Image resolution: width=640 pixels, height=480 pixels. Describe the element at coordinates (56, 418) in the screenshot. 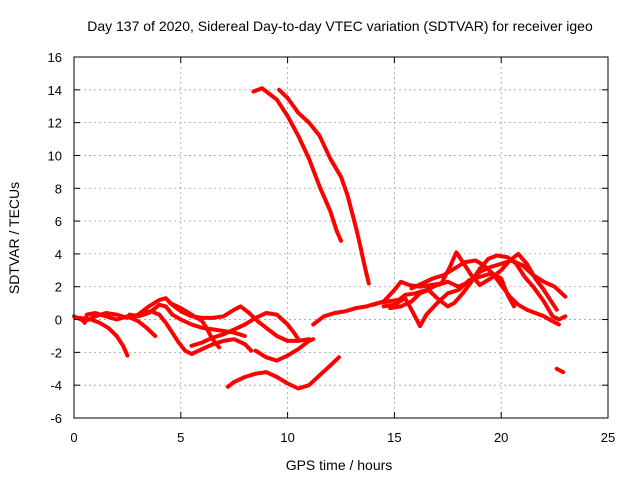

I see `y-tick-label: -6` at that location.